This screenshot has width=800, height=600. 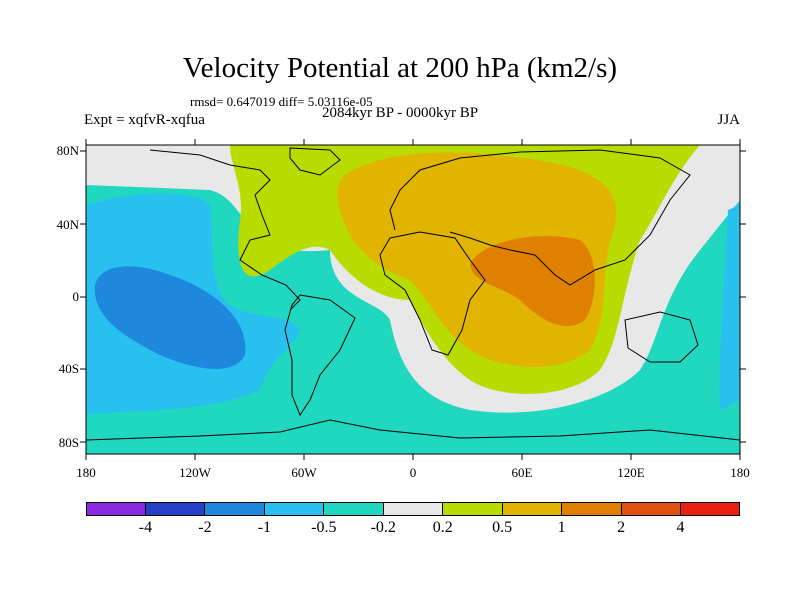 What do you see at coordinates (661, 337) in the screenshot?
I see `australia-coast` at bounding box center [661, 337].